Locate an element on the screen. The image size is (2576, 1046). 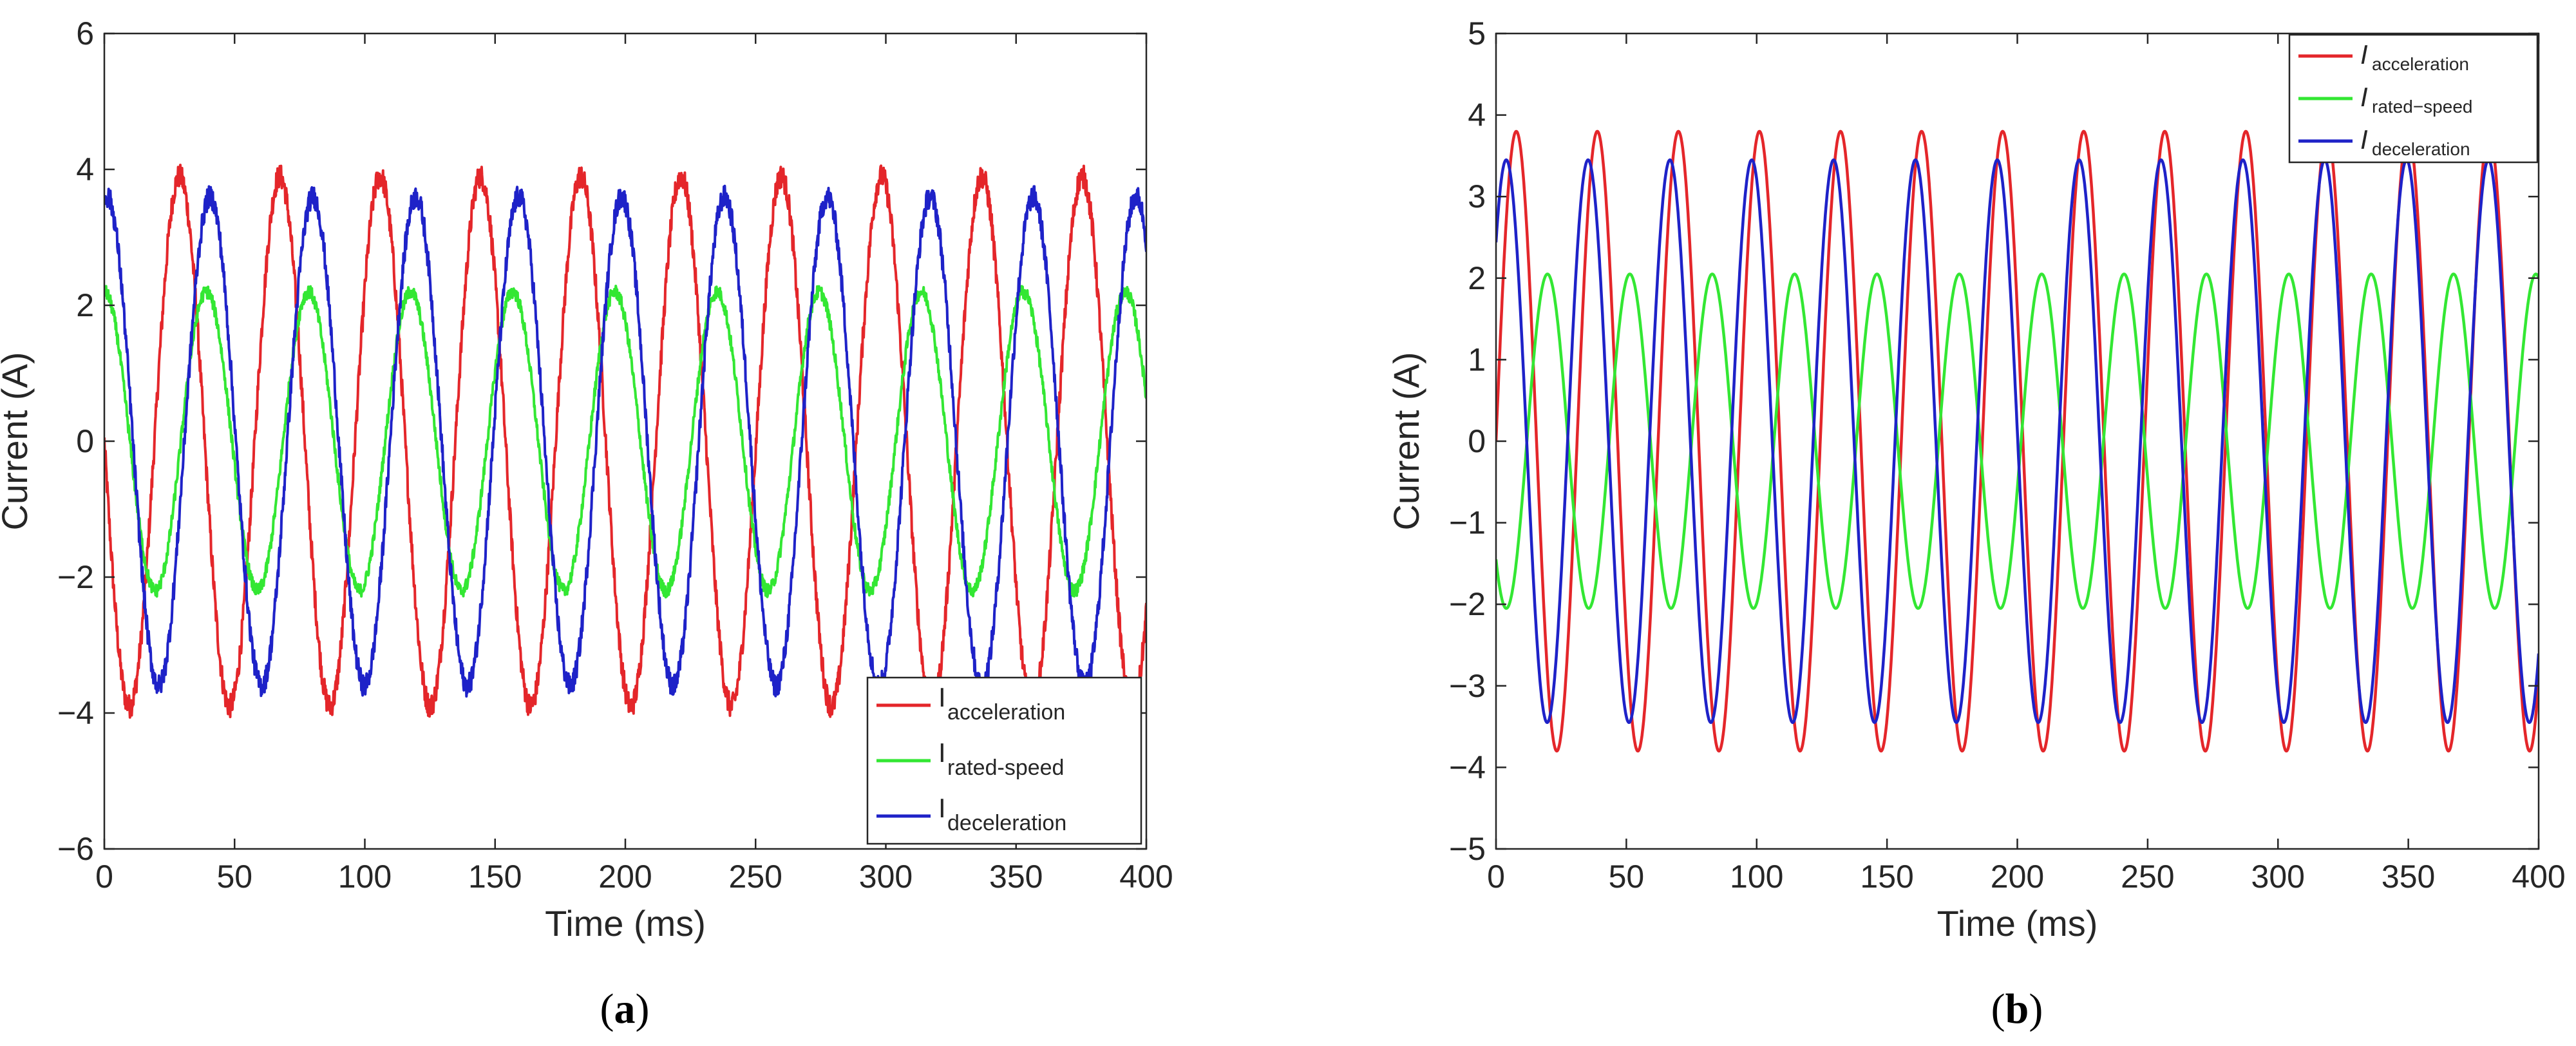
y-tick-label: 3 is located at coordinates (1477, 196).